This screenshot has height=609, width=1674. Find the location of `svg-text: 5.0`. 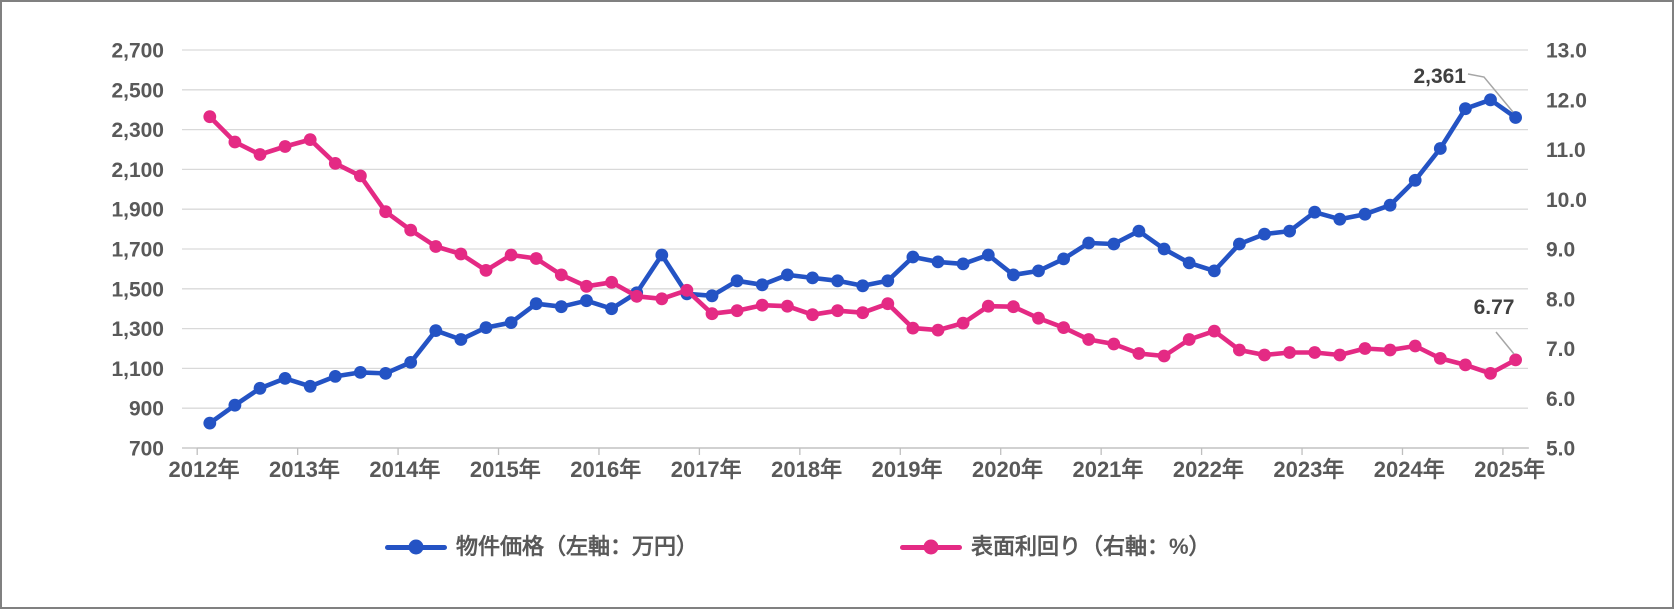

svg-text: 5.0 is located at coordinates (1560, 449).